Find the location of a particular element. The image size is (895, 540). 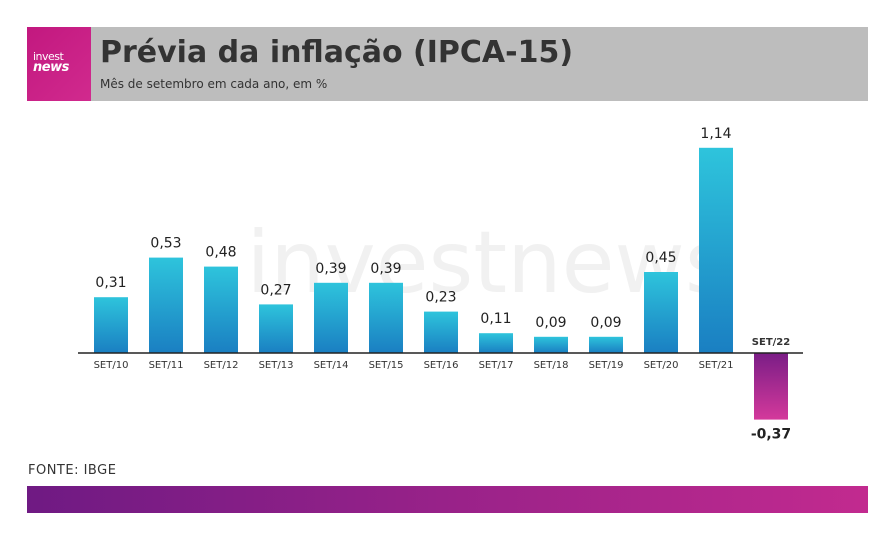

footer-gradient-bar is located at coordinates (447, 499).